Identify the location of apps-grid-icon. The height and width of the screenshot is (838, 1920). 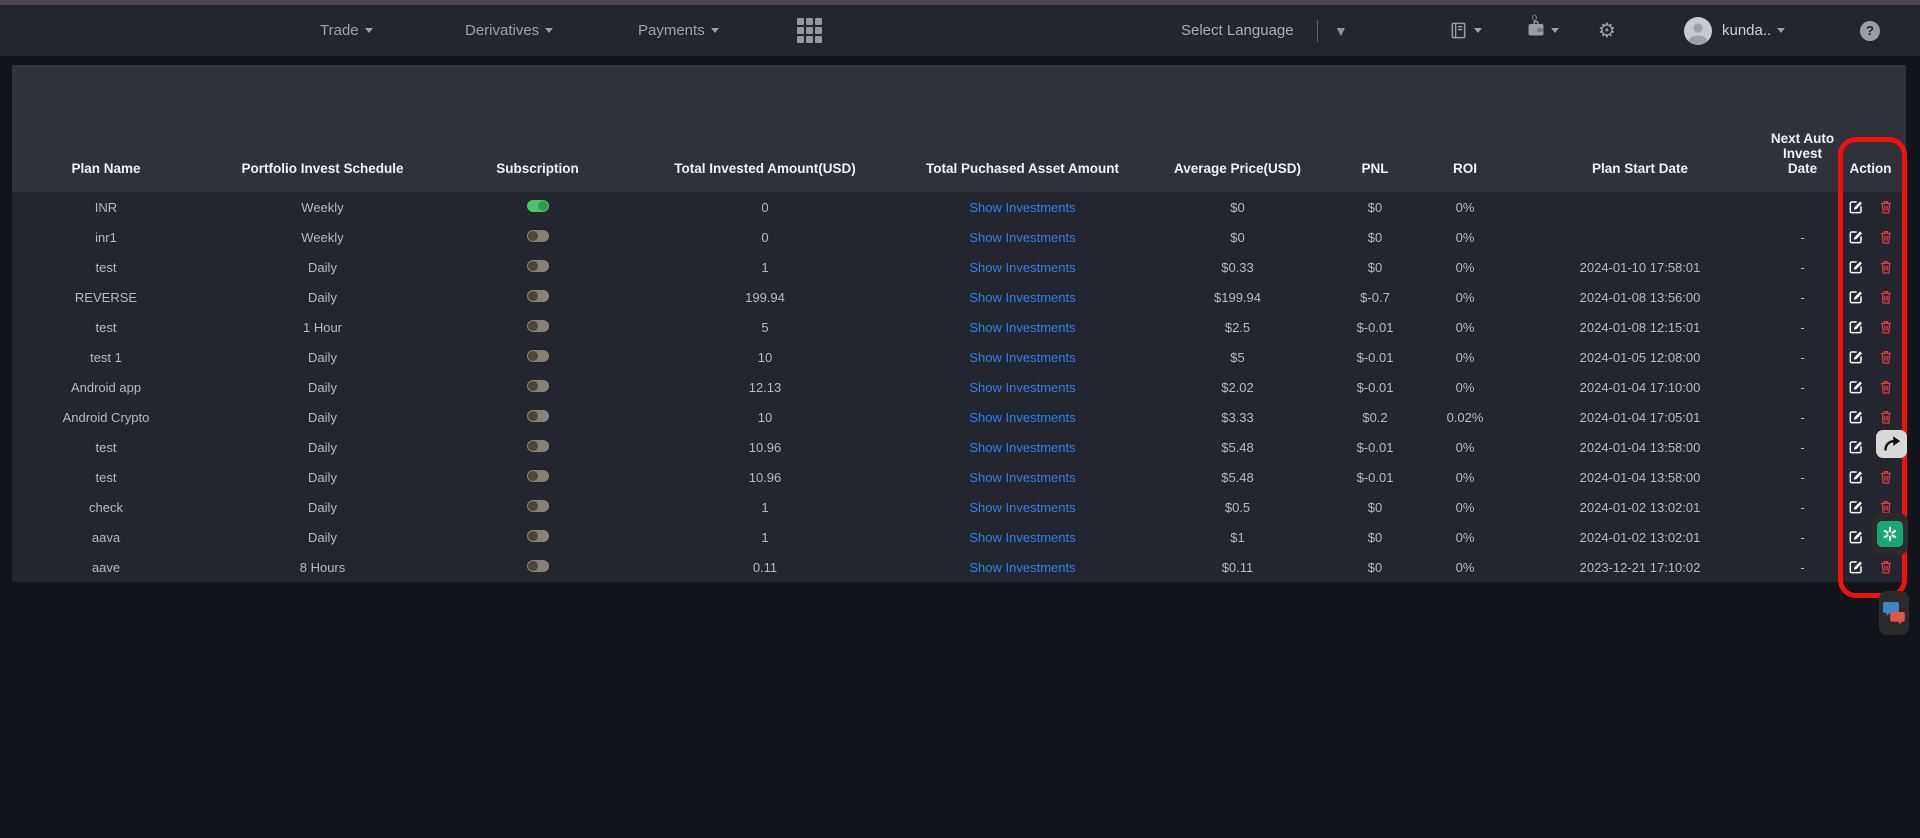
(809, 30).